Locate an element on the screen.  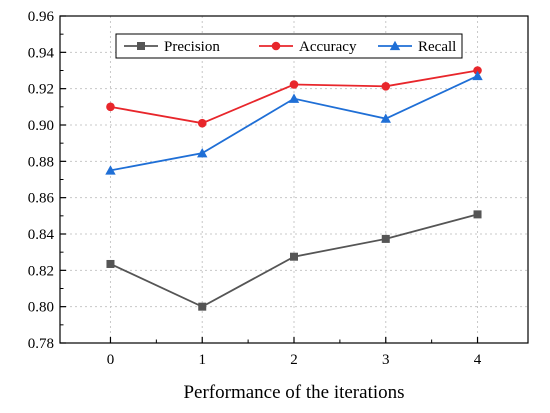
legend-label: Accuracy is located at coordinates (328, 47).